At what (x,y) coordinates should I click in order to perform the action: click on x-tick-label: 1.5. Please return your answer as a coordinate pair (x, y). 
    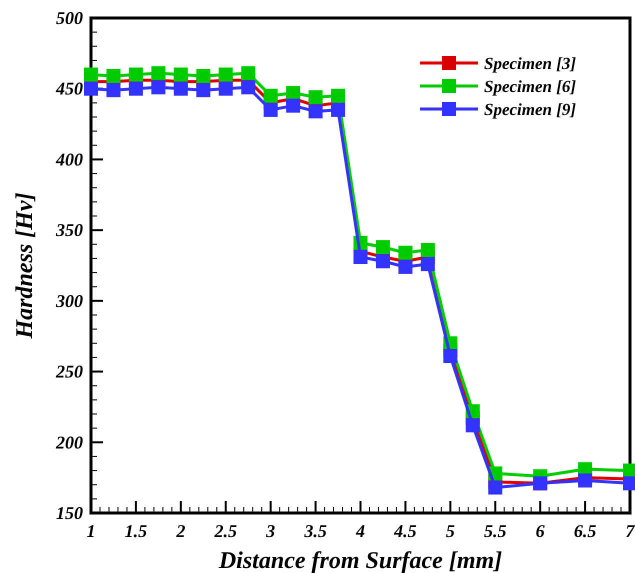
    Looking at the image, I should click on (136, 531).